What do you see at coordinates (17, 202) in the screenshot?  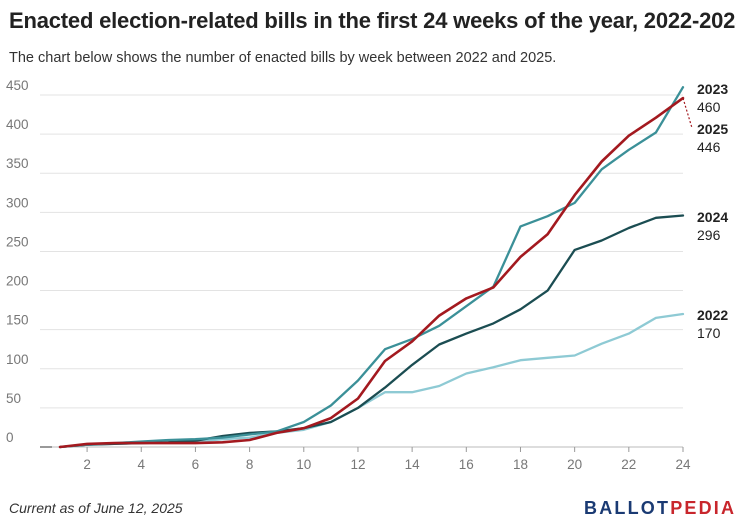 I see `y-tick-label: 300` at bounding box center [17, 202].